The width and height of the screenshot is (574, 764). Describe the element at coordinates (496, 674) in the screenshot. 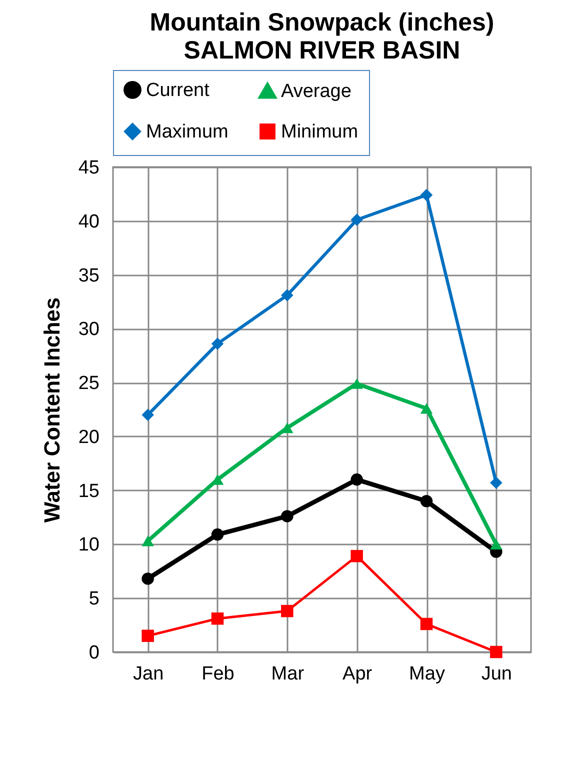

I see `x-tick-label: Jun` at that location.